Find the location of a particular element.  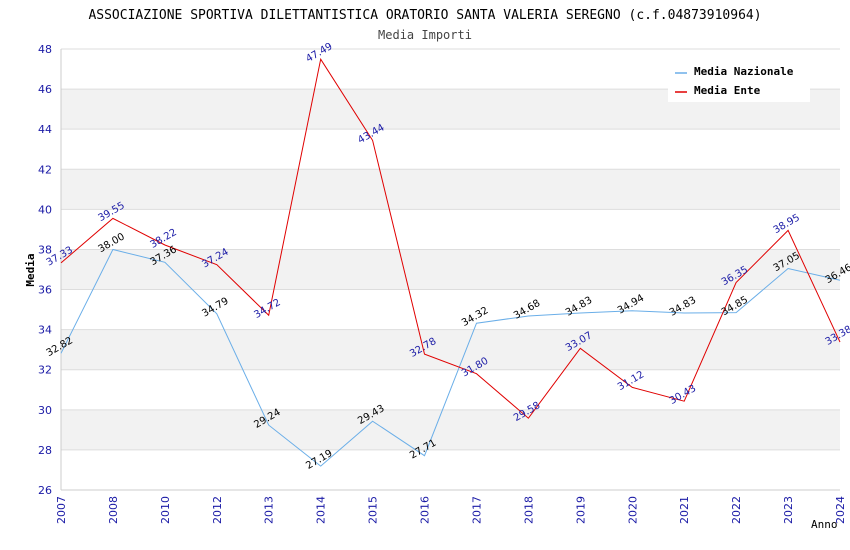

x-tick-label: 2024 is located at coordinates (840, 510).